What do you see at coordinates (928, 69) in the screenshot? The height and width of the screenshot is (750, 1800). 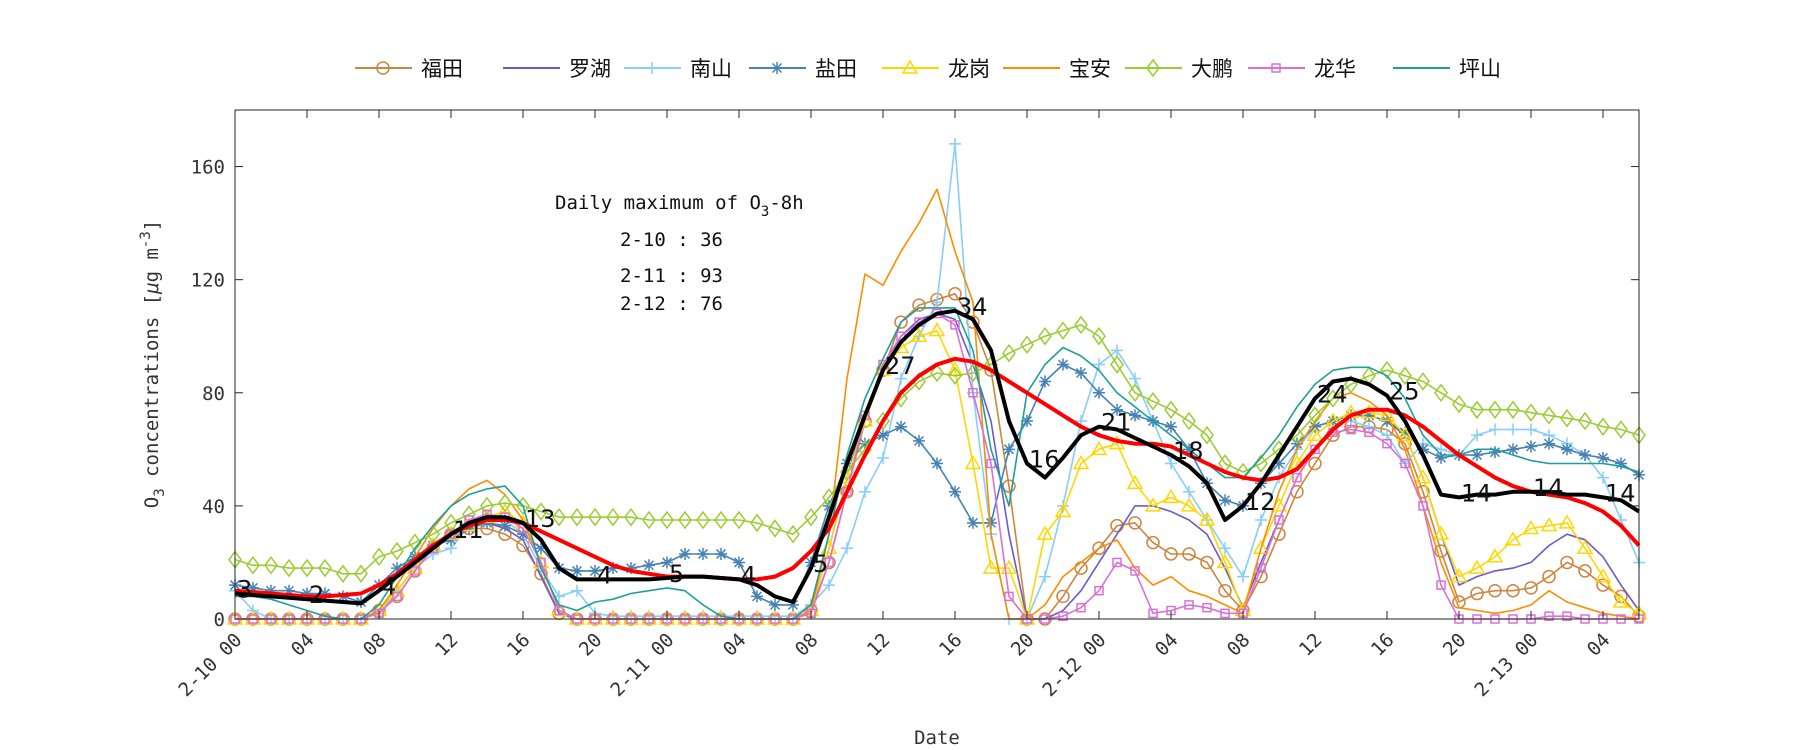 I see `legend: 福田 罗湖 南山 盐田 龙岗 宝安 大鹏 龙华 坪山` at bounding box center [928, 69].